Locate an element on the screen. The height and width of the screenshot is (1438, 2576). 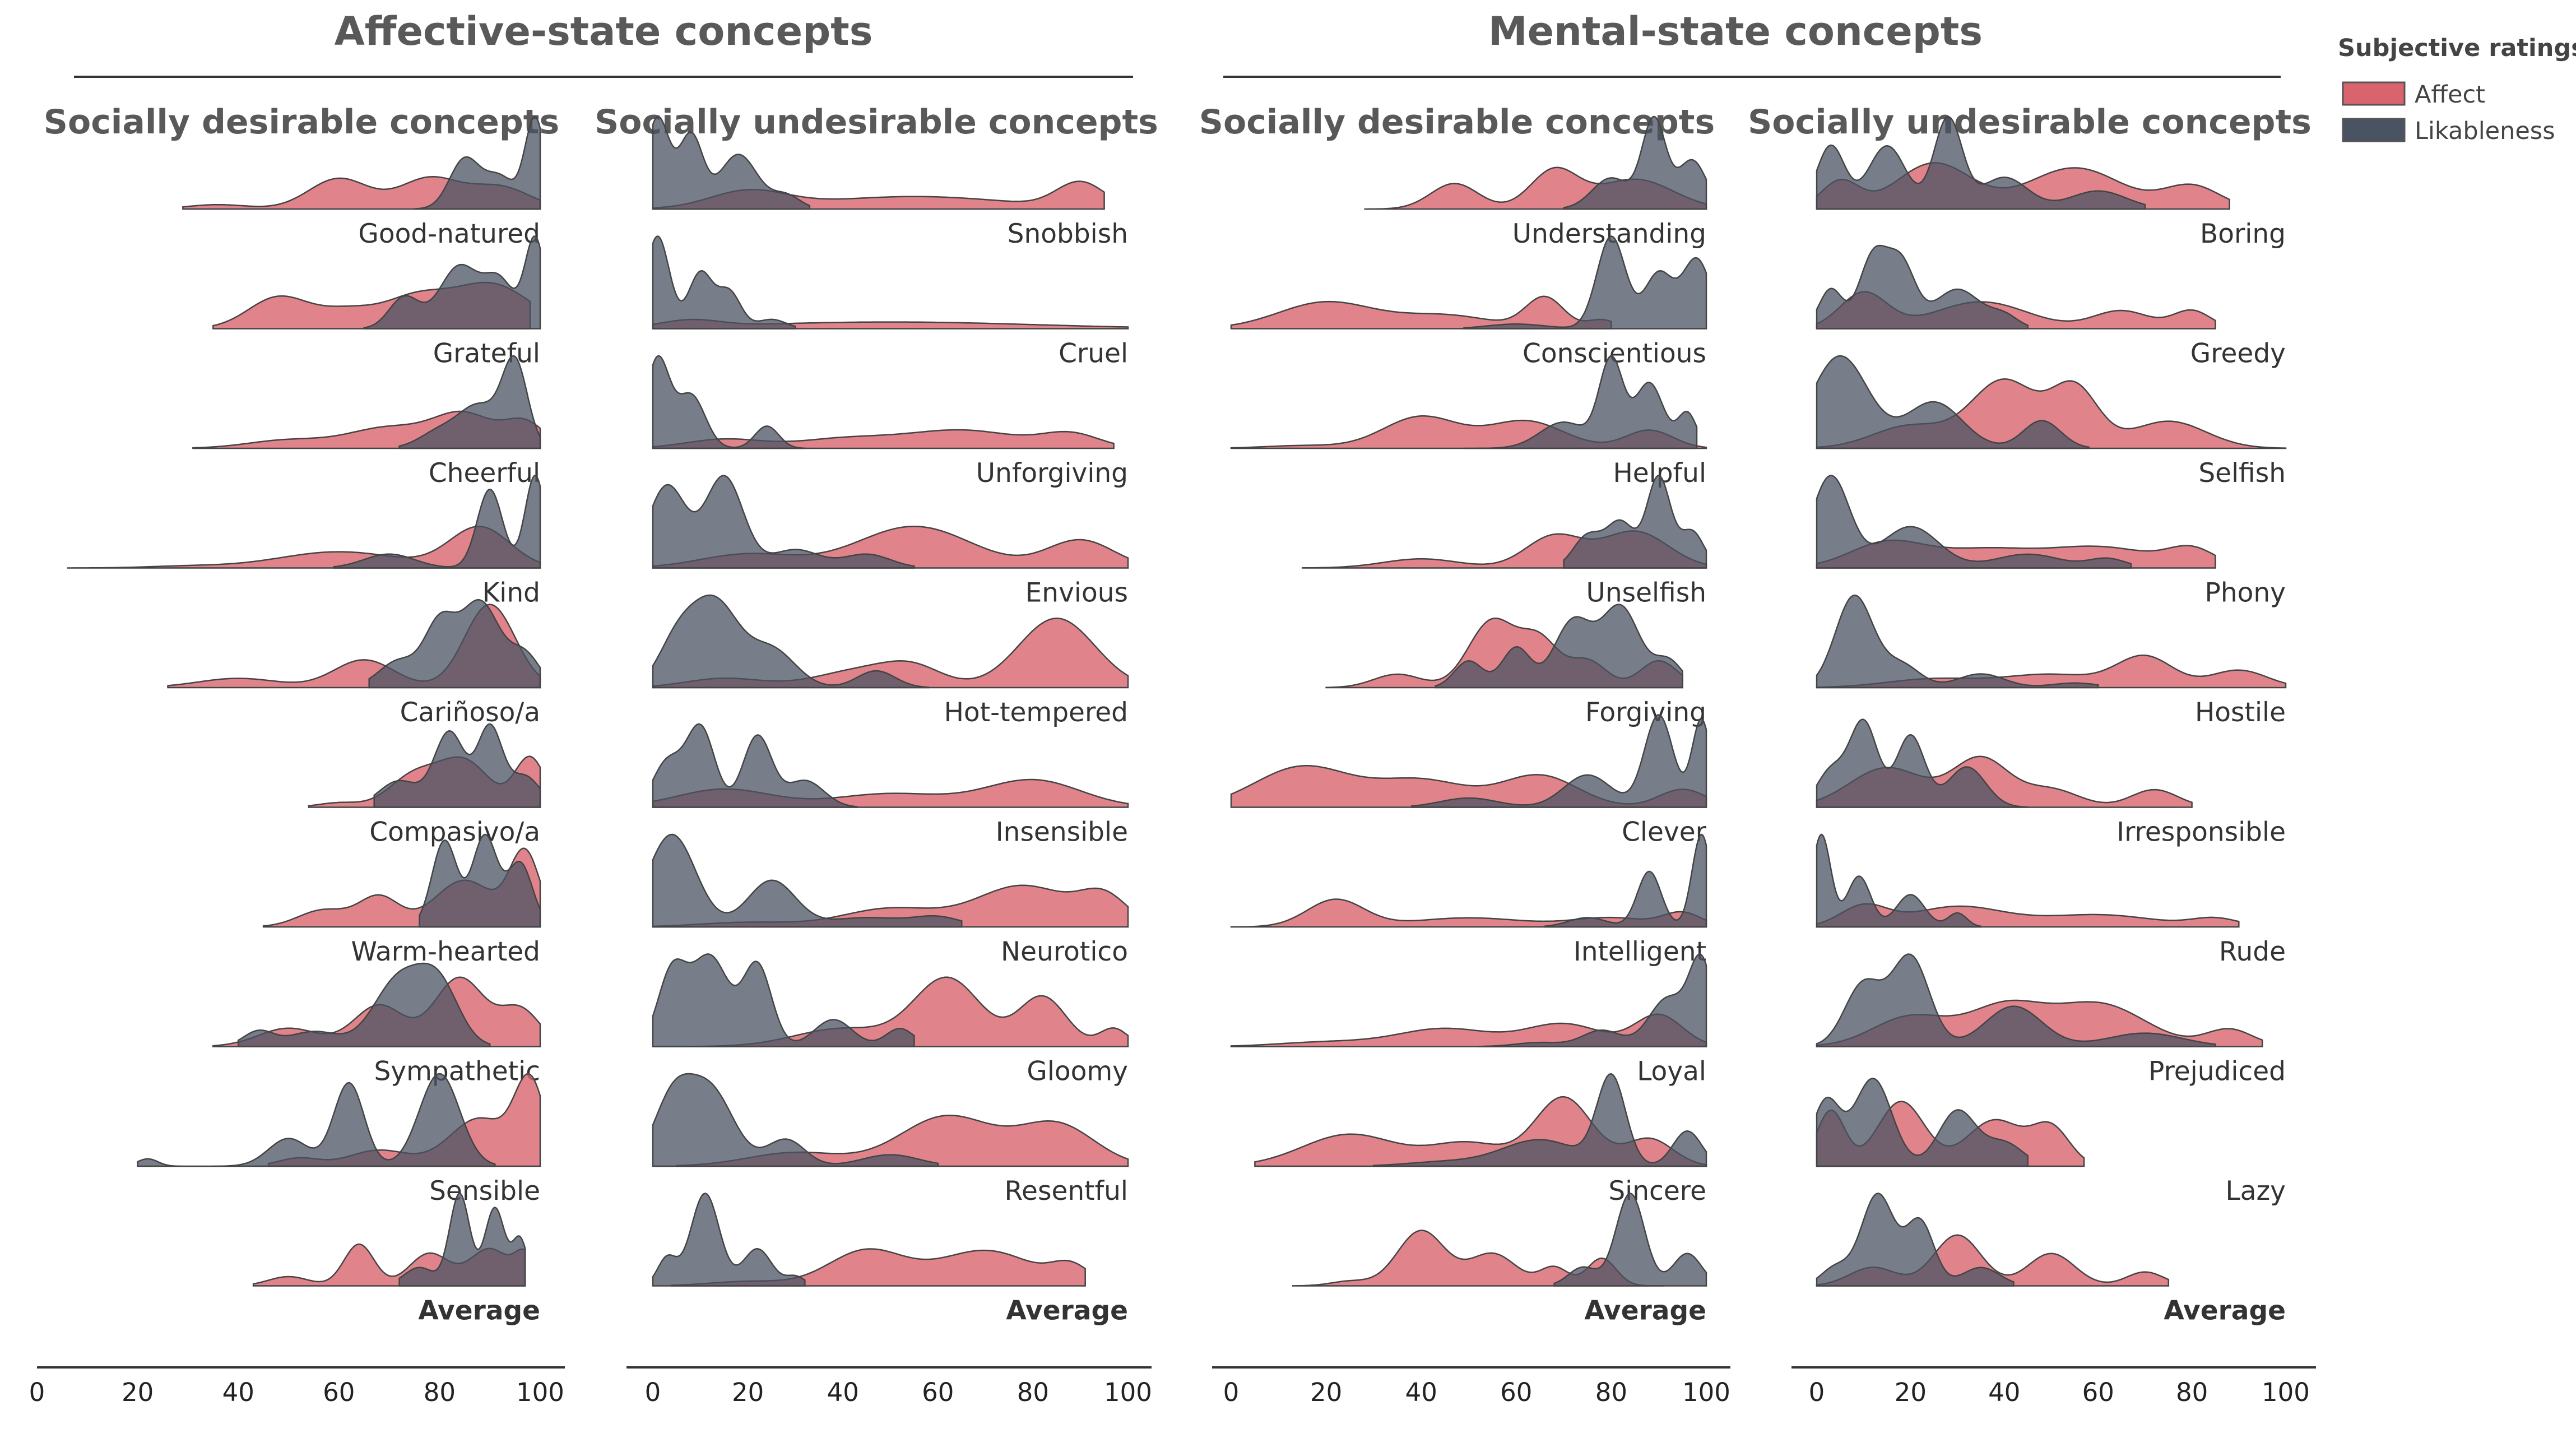
panel-title-affective-undesirable: Socially undesirable concepts is located at coordinates (876, 122).